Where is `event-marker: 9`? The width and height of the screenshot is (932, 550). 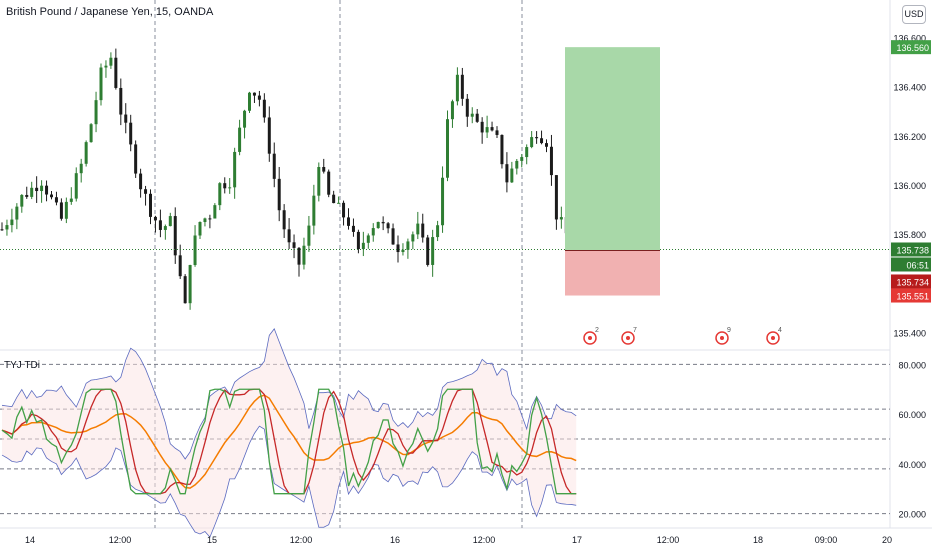 event-marker: 9 is located at coordinates (723, 336).